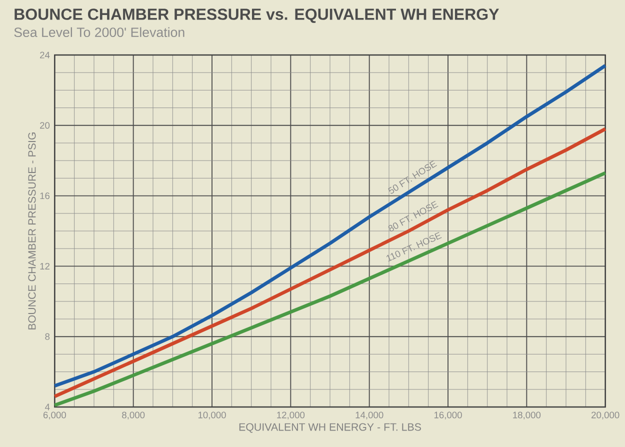 This screenshot has height=447, width=625. What do you see at coordinates (45, 266) in the screenshot?
I see `y-tick-label: 12` at bounding box center [45, 266].